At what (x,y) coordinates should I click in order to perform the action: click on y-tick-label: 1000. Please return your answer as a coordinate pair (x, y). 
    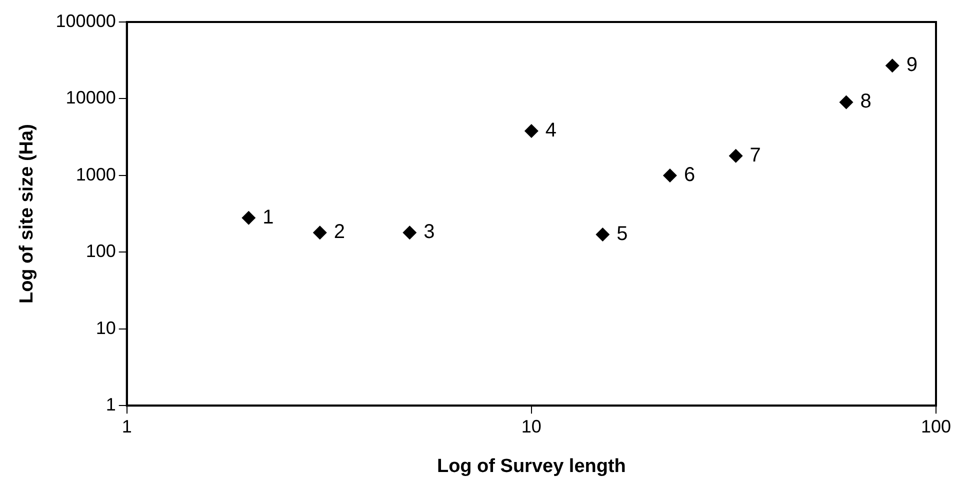
    Looking at the image, I should click on (96, 174).